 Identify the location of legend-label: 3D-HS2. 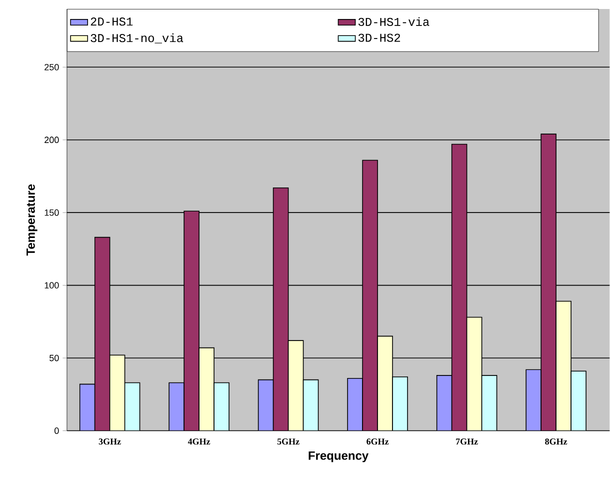
(379, 38).